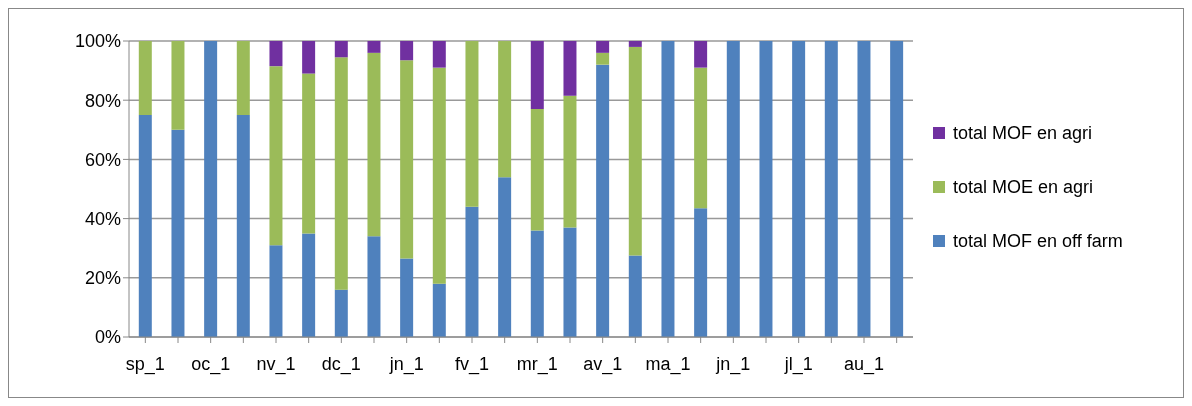  What do you see at coordinates (102, 278) in the screenshot?
I see `y-tick-label: 20%` at bounding box center [102, 278].